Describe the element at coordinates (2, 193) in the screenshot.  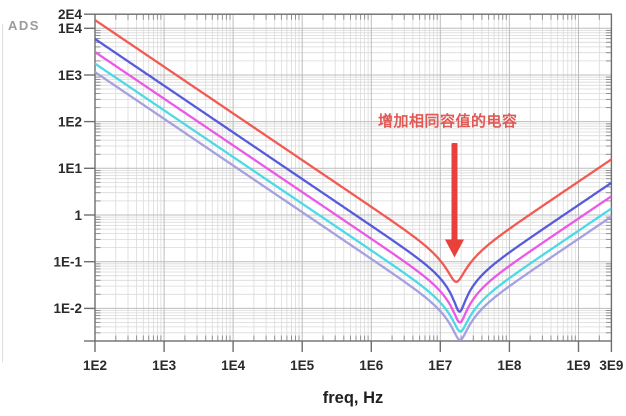
I see `left-edge-line` at that location.